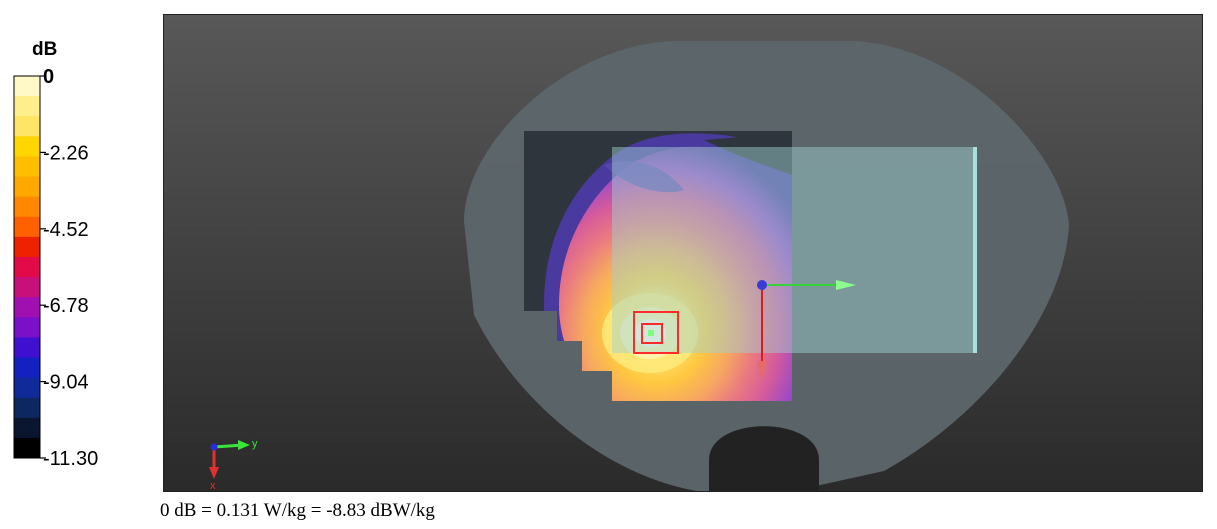 This screenshot has height=529, width=1217. I want to click on legend-color-bar, so click(27, 267).